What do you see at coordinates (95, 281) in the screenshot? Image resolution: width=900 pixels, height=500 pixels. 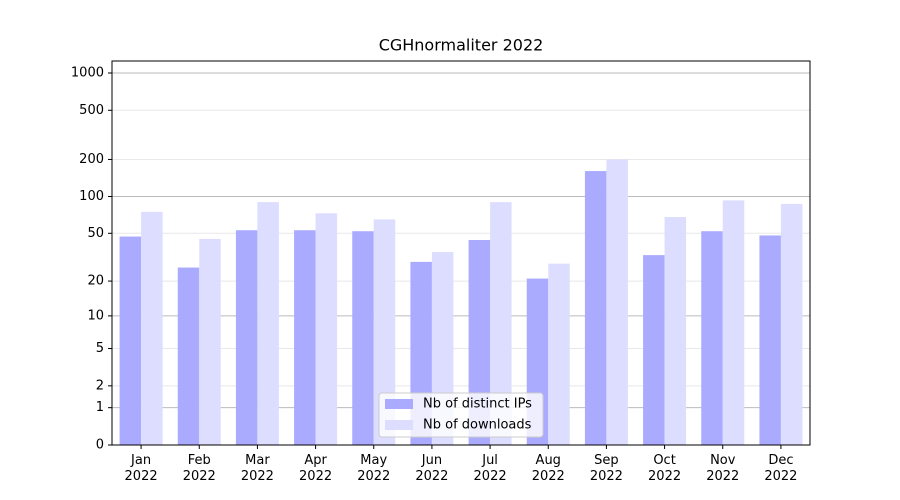 I see `y-tick-label: 20` at bounding box center [95, 281].